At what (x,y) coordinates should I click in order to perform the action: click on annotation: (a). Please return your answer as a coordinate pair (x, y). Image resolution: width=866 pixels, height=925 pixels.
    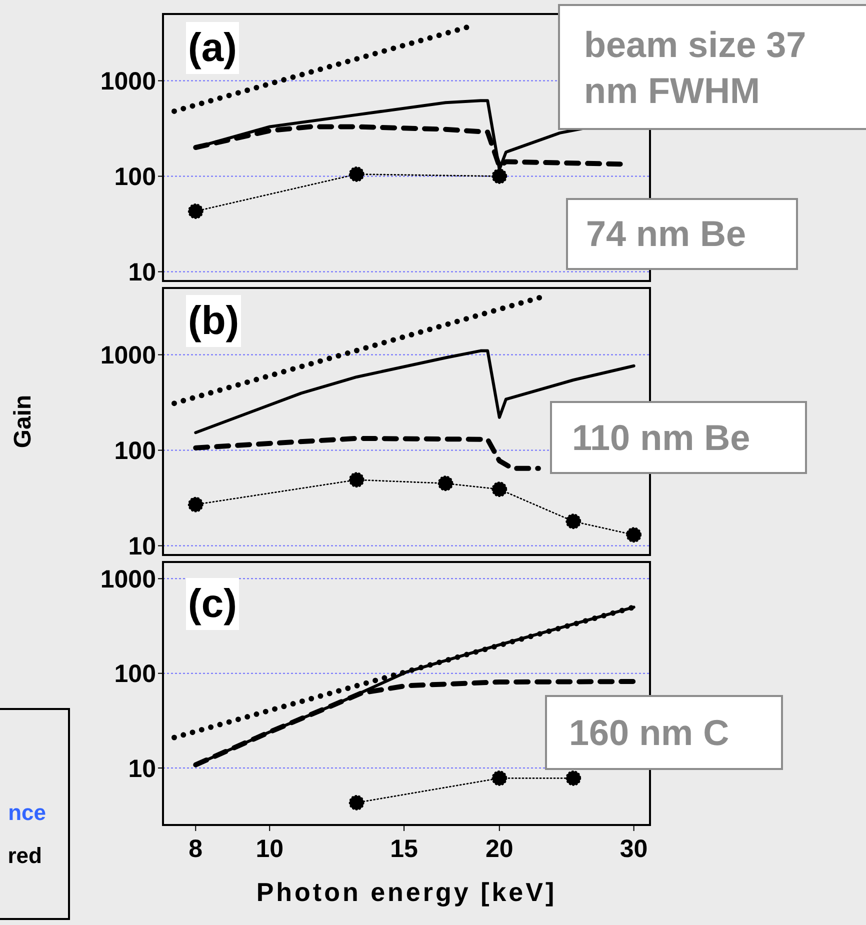
    Looking at the image, I should click on (212, 48).